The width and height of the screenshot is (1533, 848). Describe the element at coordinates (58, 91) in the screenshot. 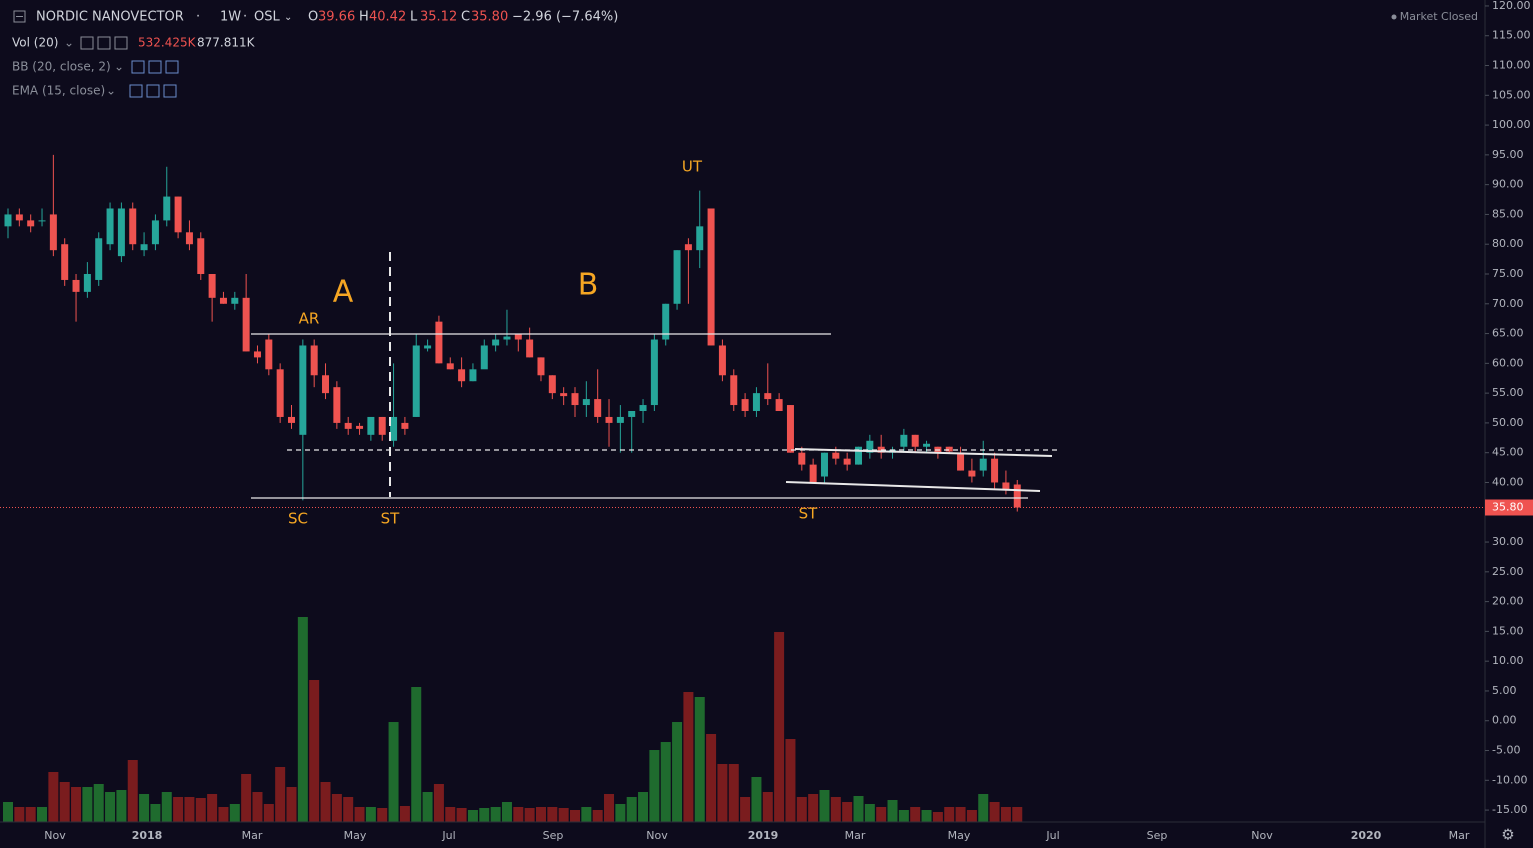

I see `indicator-name: EMA (15, close)` at that location.